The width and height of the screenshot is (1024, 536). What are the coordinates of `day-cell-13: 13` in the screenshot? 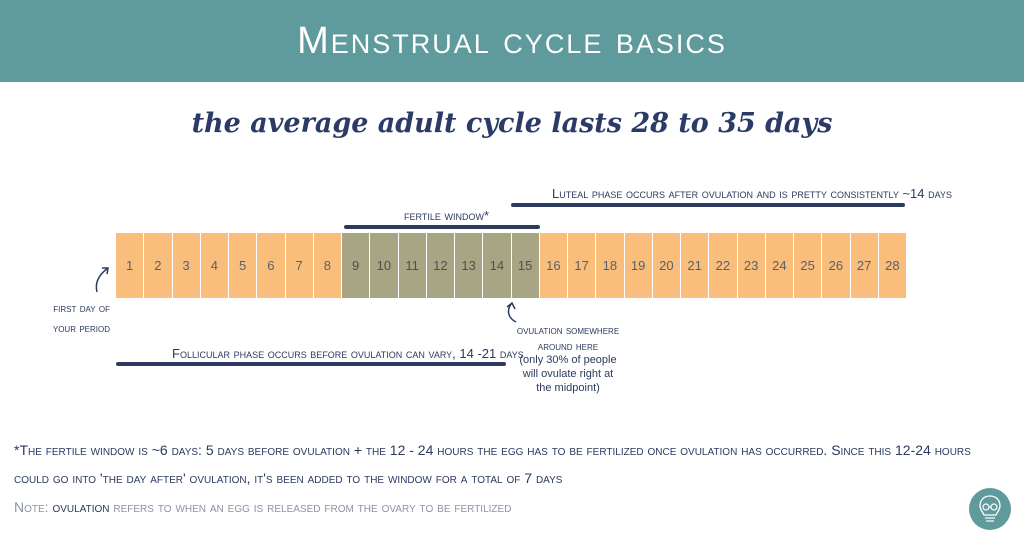 It's located at (469, 265).